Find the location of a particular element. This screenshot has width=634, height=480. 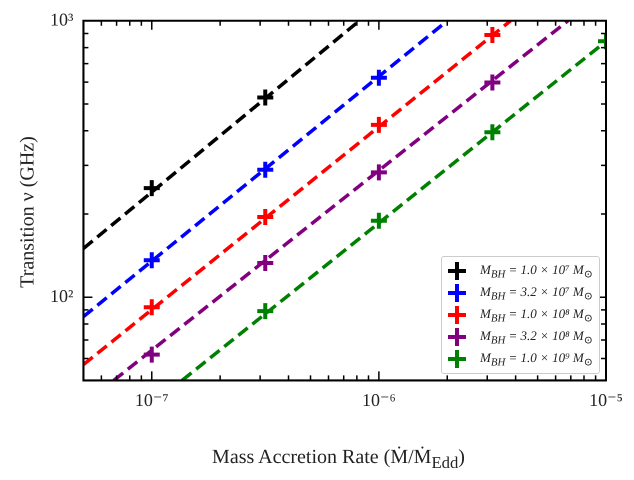

legend-label: M$_{BH}$ = 1.0 × 10⁹ M$_{⊙}$ is located at coordinates (536, 359).